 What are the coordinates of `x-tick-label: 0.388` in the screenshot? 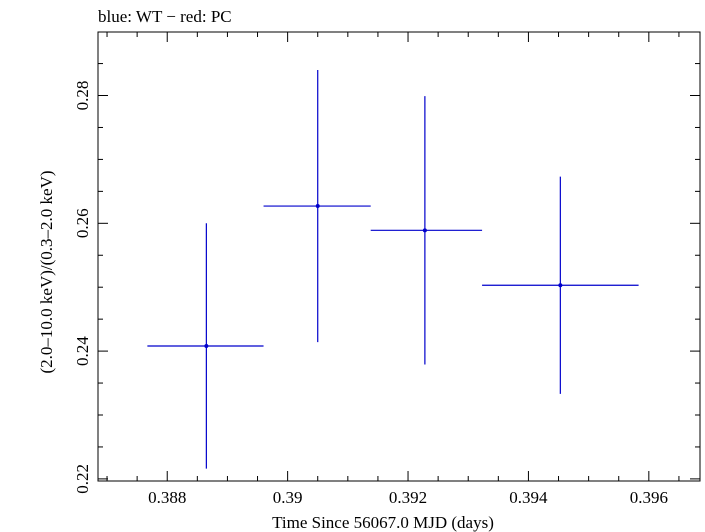 It's located at (167, 497).